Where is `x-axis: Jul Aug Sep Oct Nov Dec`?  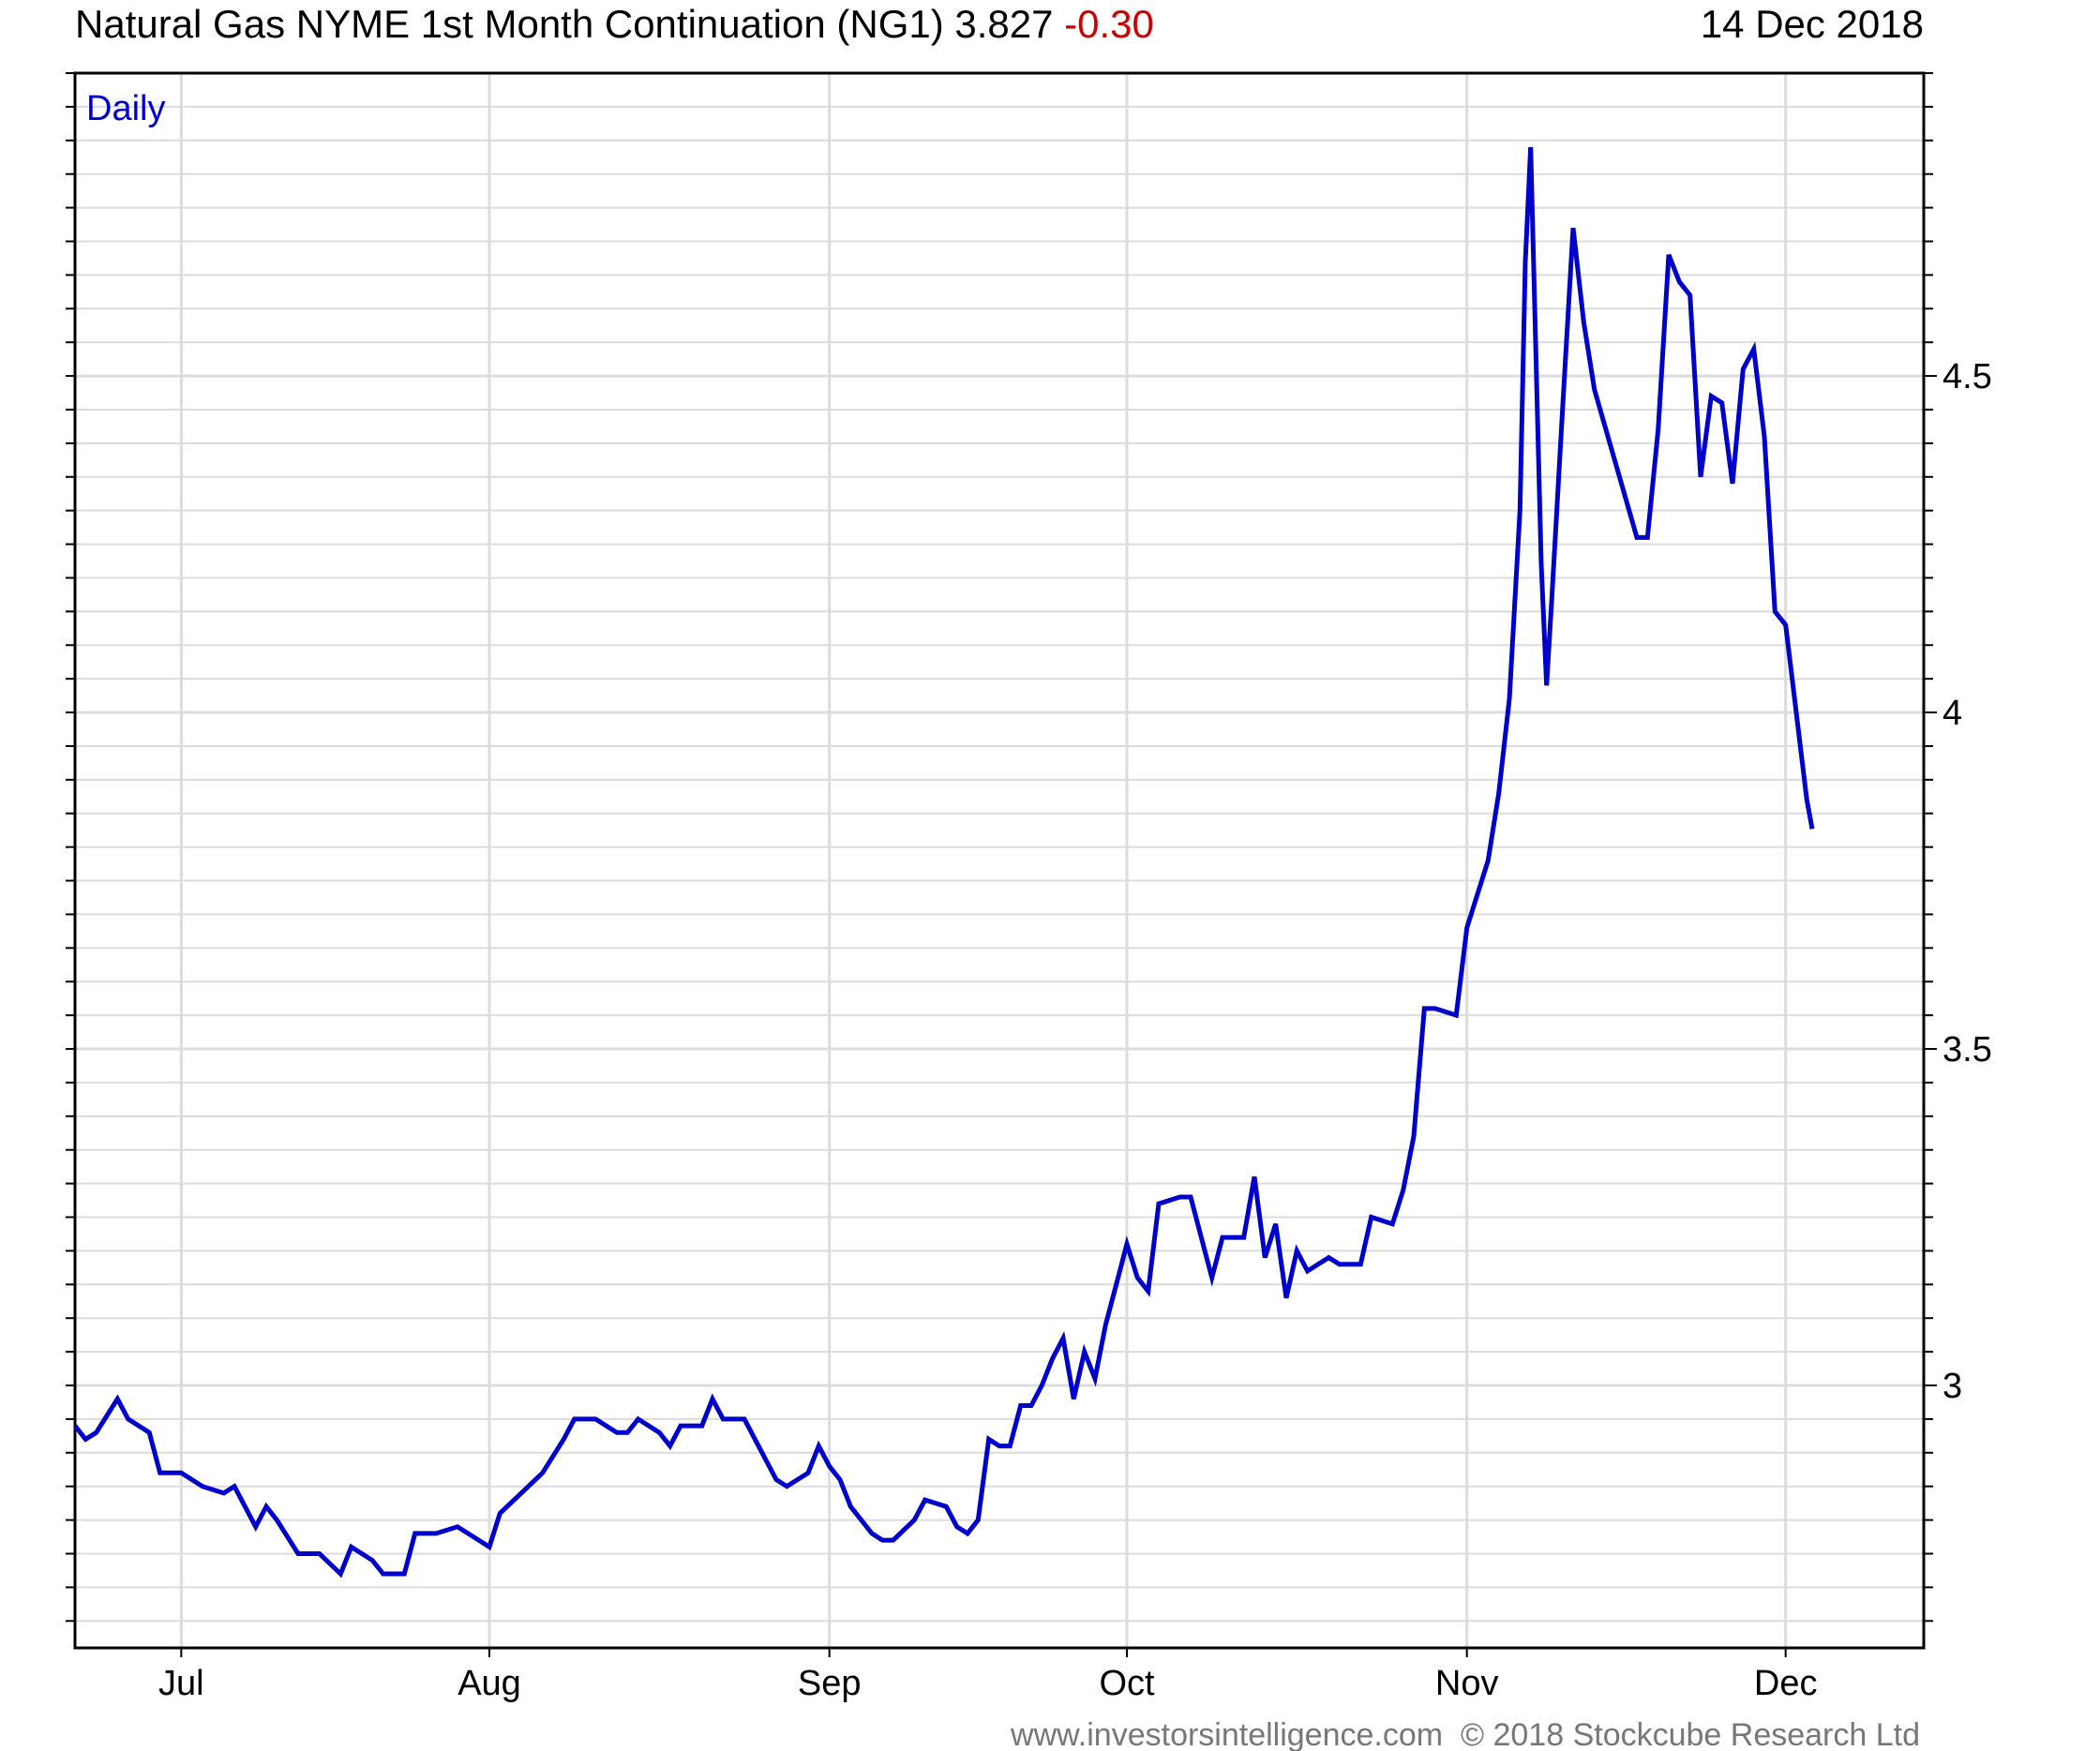 x-axis: Jul Aug Sep Oct Nov Dec is located at coordinates (987, 1675).